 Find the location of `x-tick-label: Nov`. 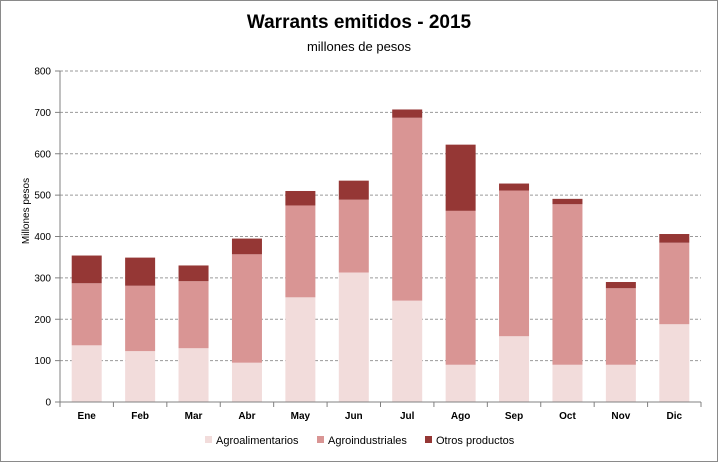

x-tick-label: Nov is located at coordinates (620, 416).